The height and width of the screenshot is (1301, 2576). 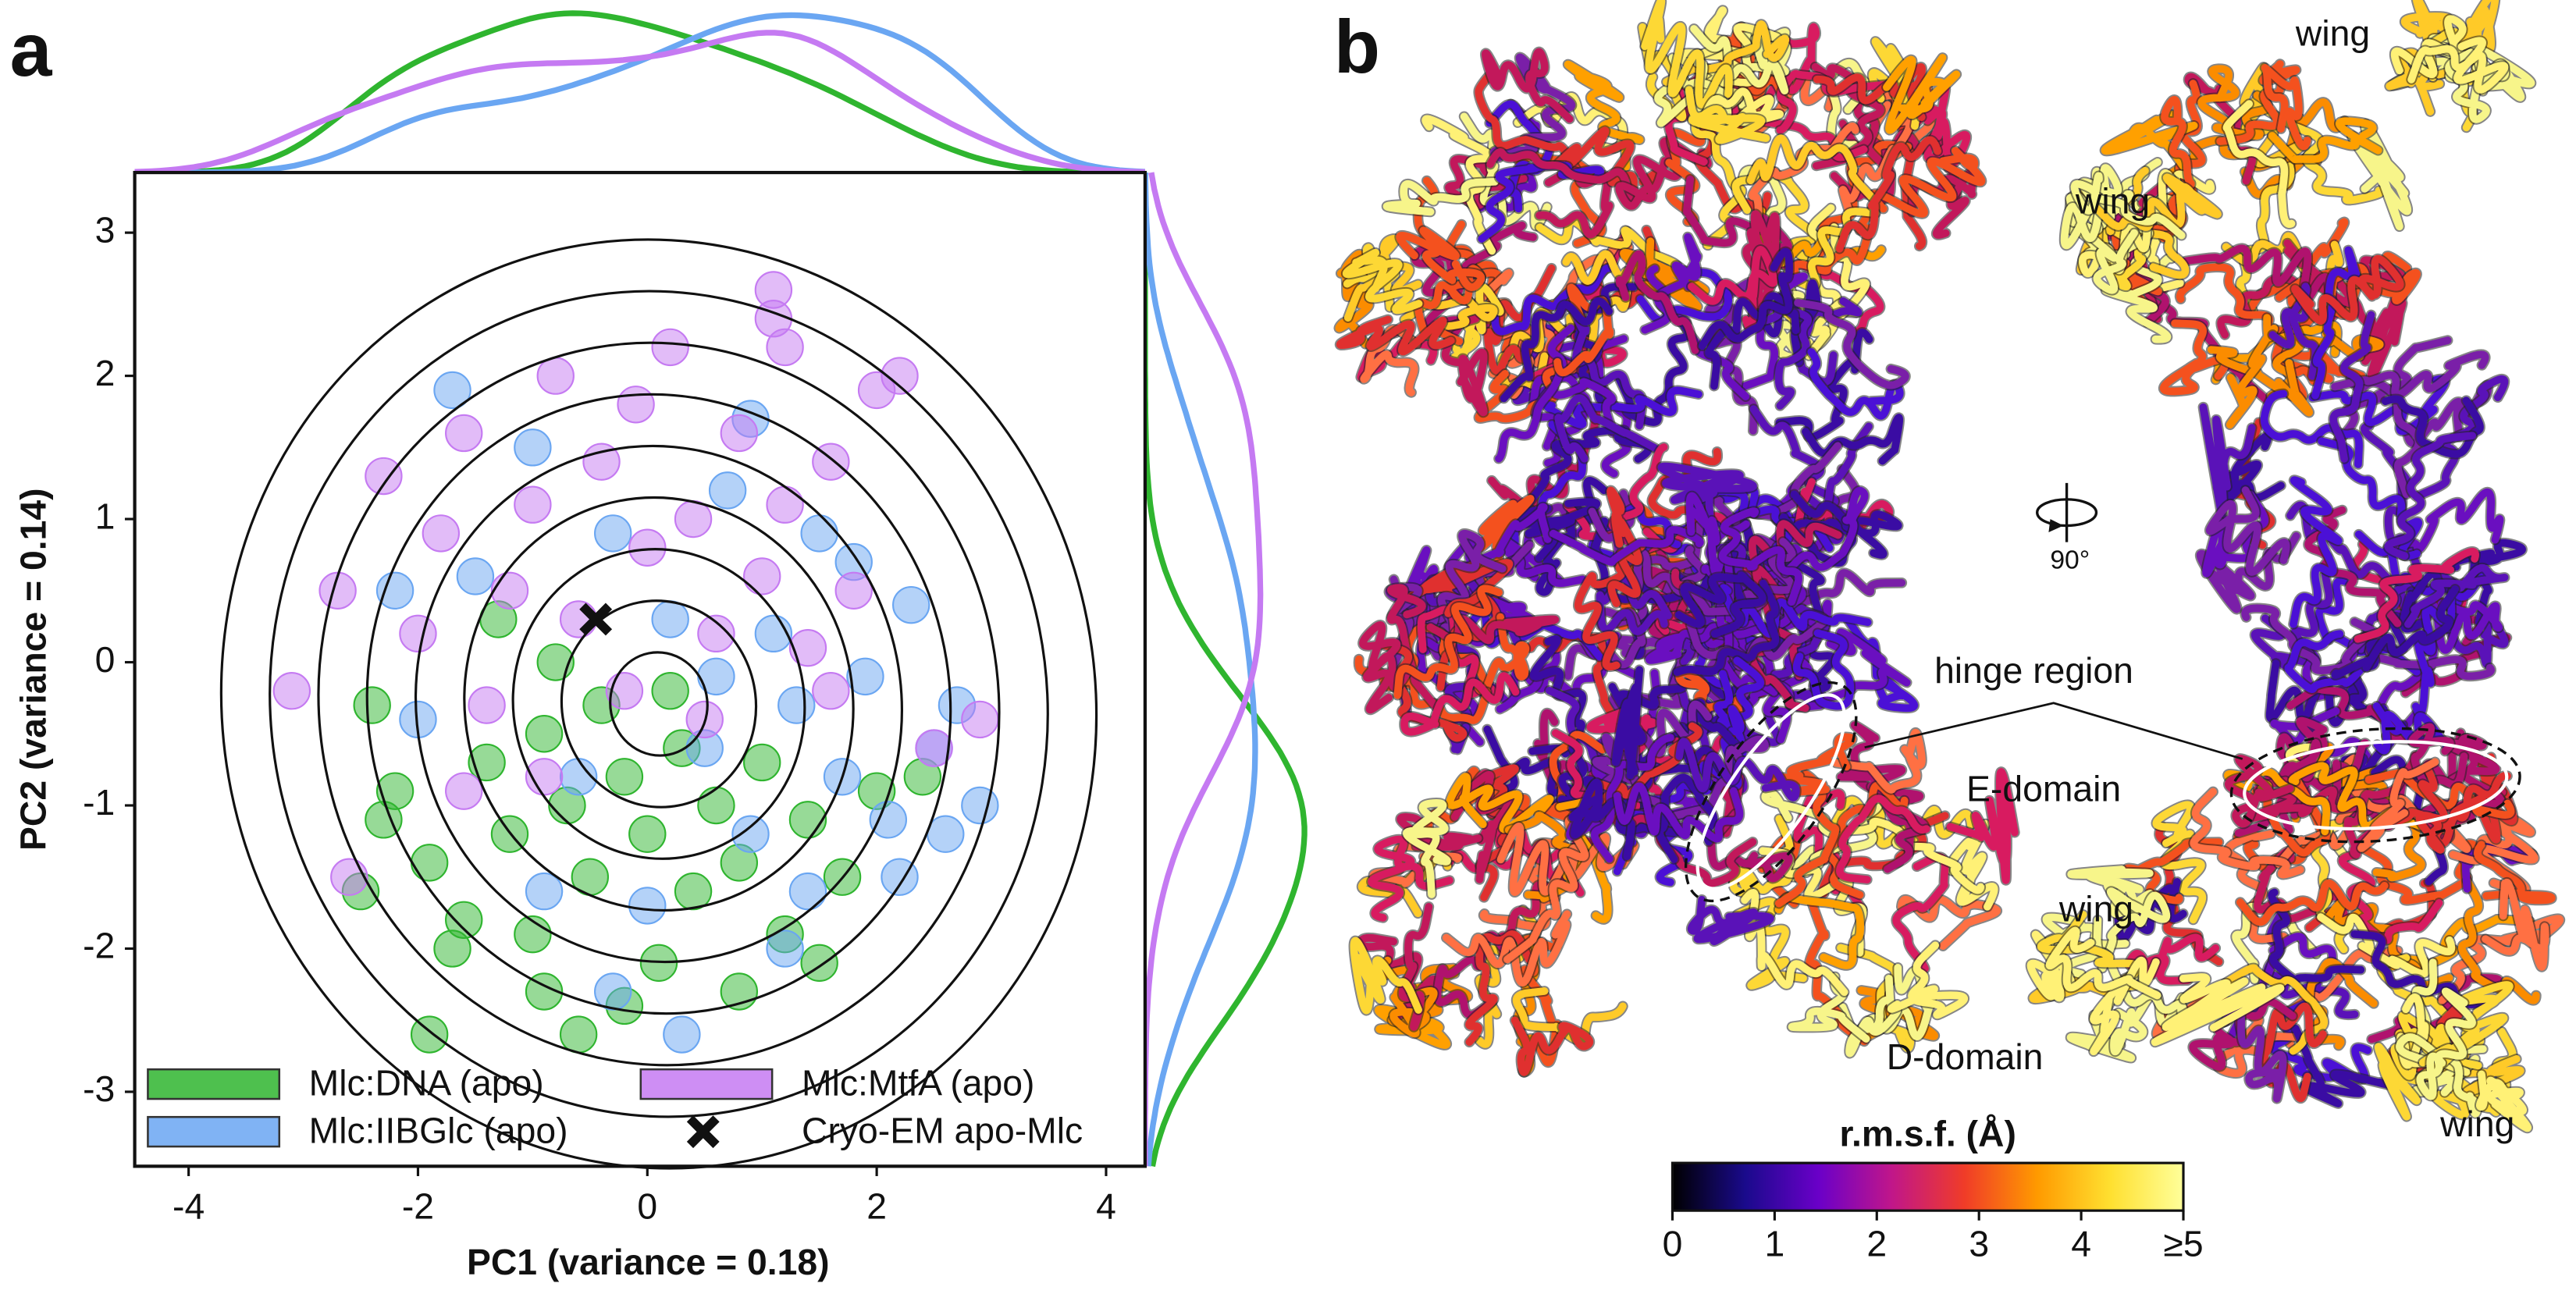 I want to click on y-tick-label: 0, so click(x=105, y=659).